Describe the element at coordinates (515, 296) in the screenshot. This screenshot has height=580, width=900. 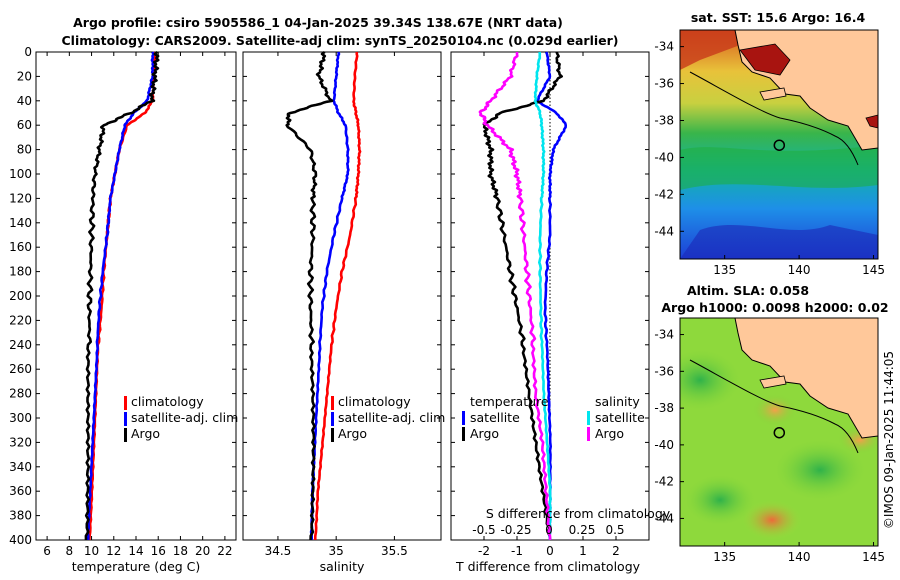
I see `series-line-s-argo` at that location.